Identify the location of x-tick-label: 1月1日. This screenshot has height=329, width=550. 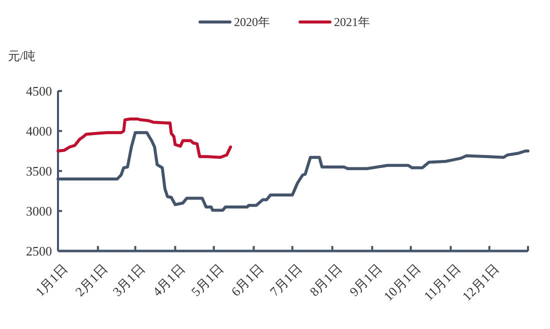
(51, 280).